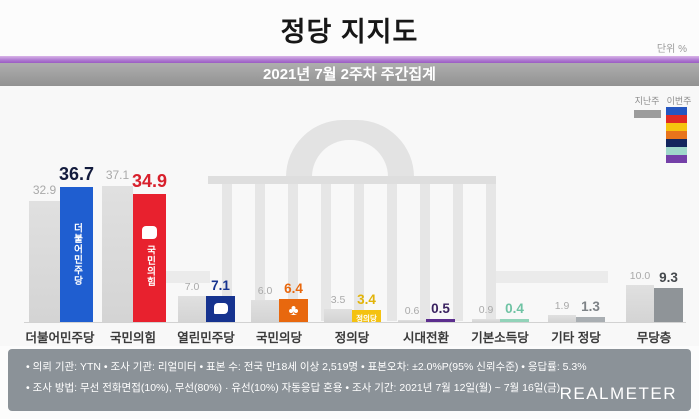  I want to click on last-week-value: 0.6, so click(412, 310).